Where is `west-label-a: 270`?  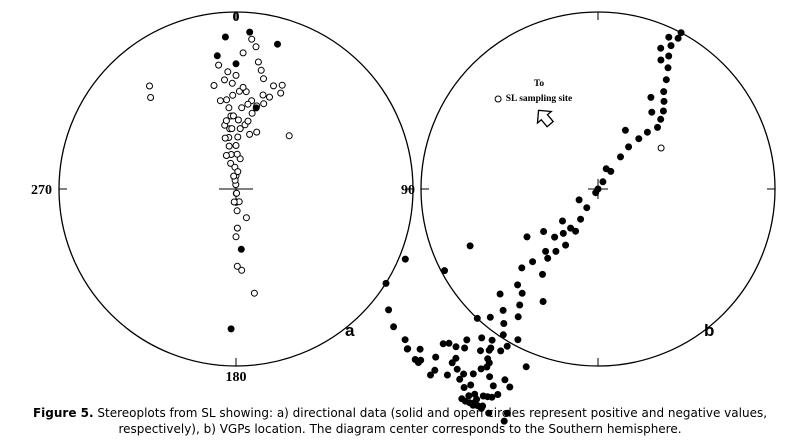 west-label-a: 270 is located at coordinates (41, 190).